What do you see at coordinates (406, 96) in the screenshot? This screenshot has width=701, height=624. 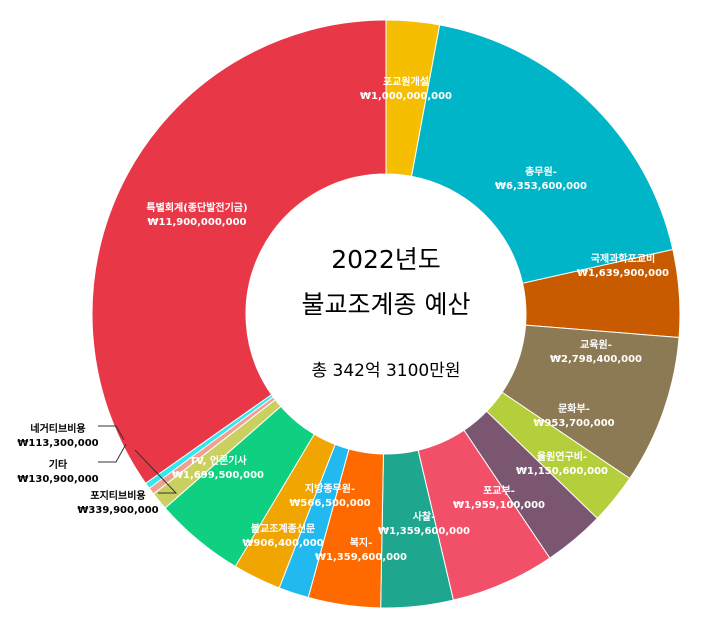 I see `slice-value-label: ₩1,000,000,000` at bounding box center [406, 96].